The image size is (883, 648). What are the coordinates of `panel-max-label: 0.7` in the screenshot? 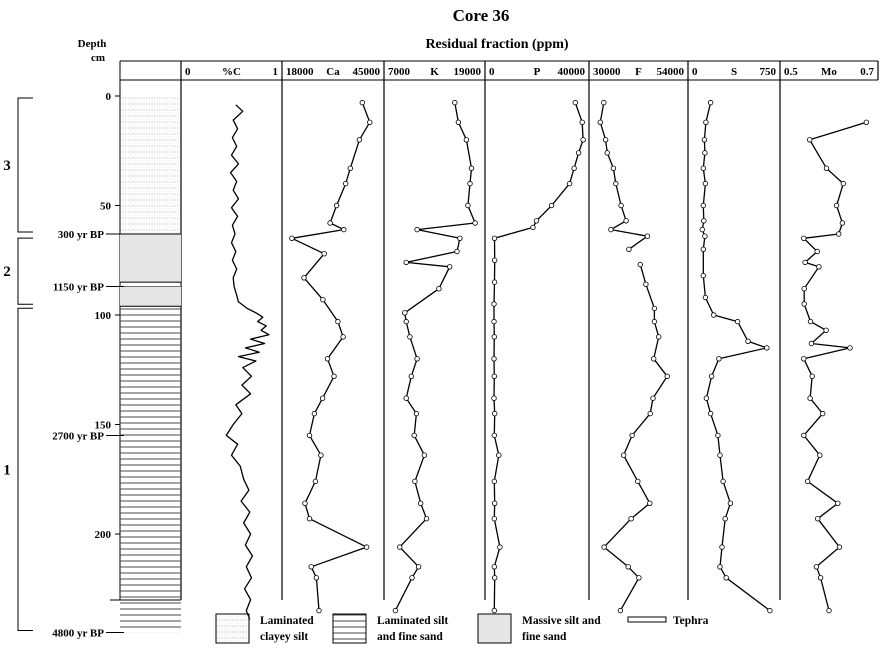 It's located at (867, 72).